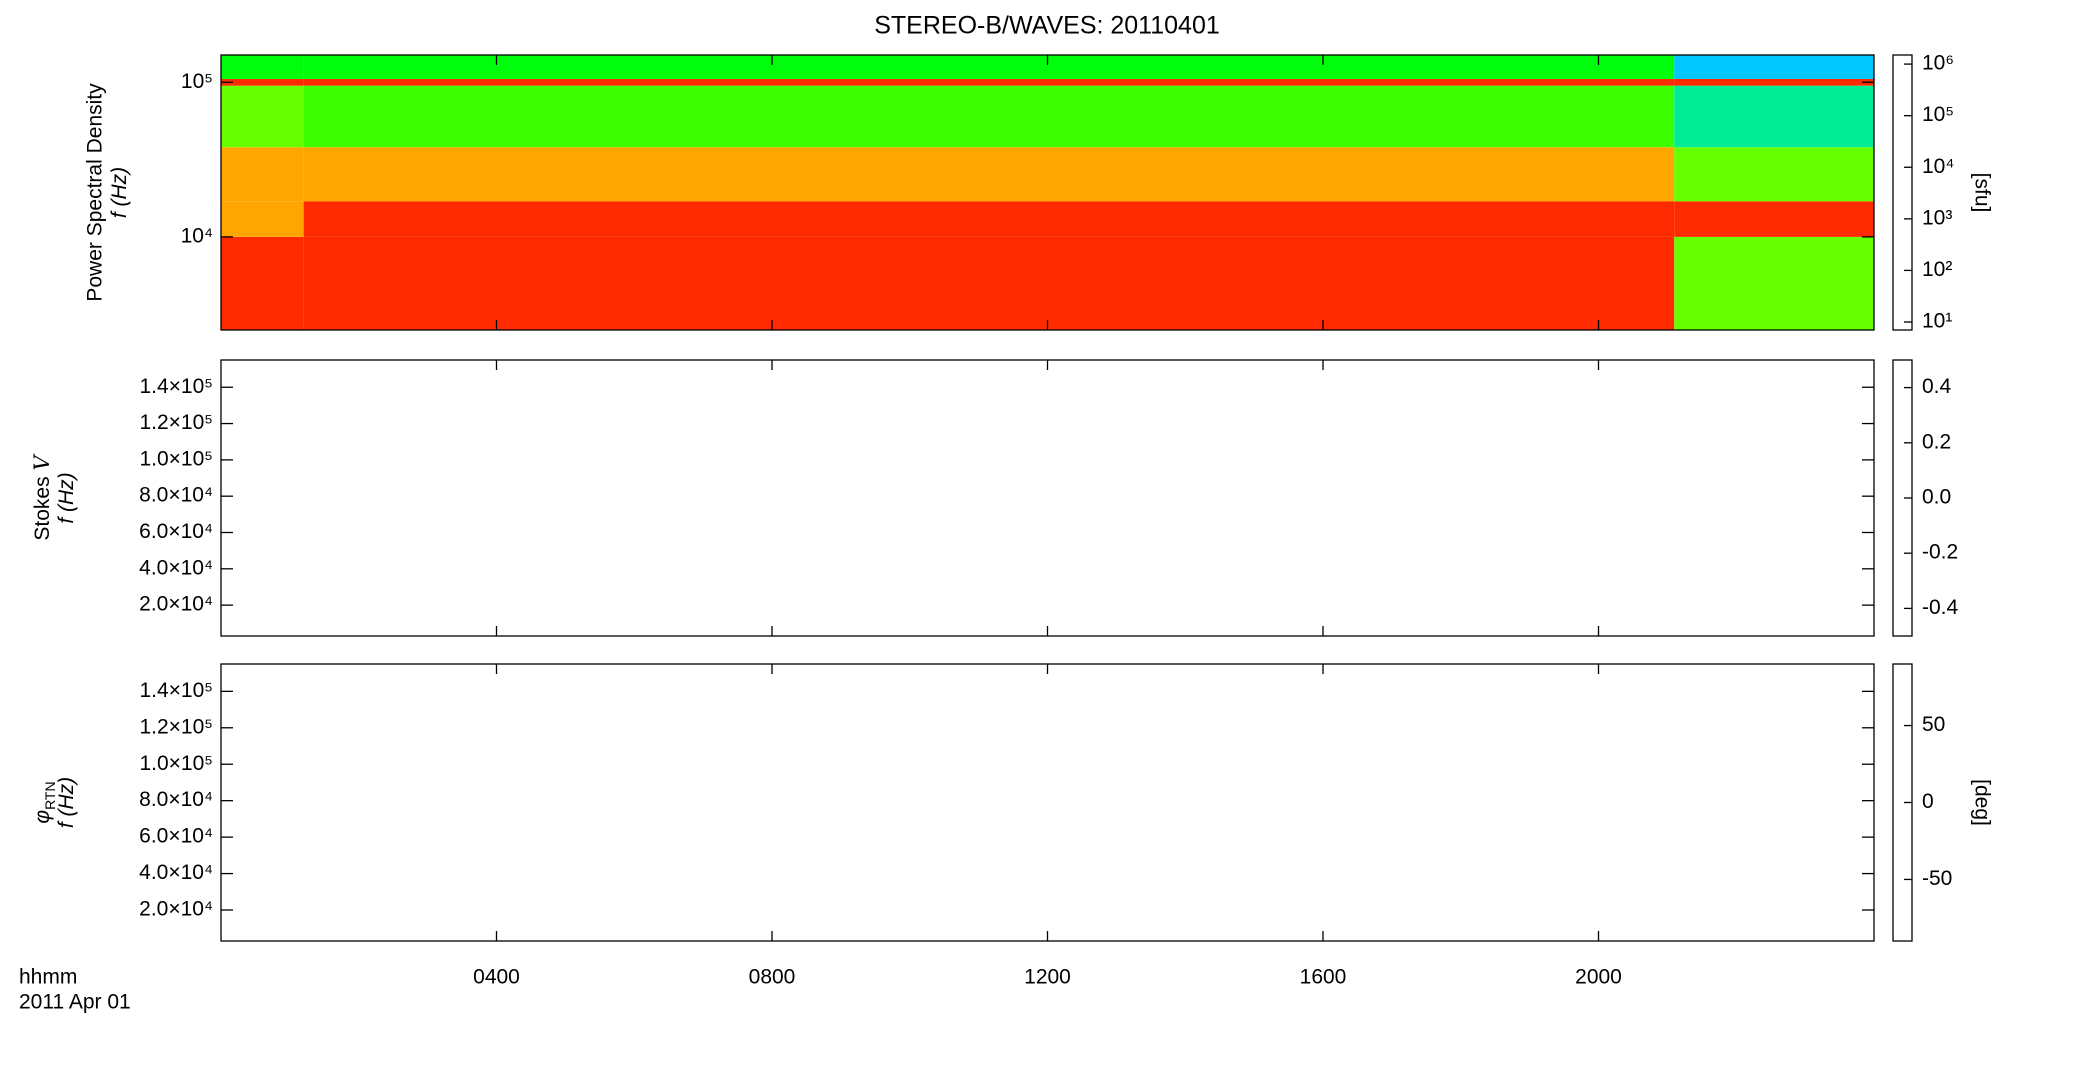 Image resolution: width=2096 pixels, height=1080 pixels. I want to click on y-axis-label-text: φ, so click(42, 817).